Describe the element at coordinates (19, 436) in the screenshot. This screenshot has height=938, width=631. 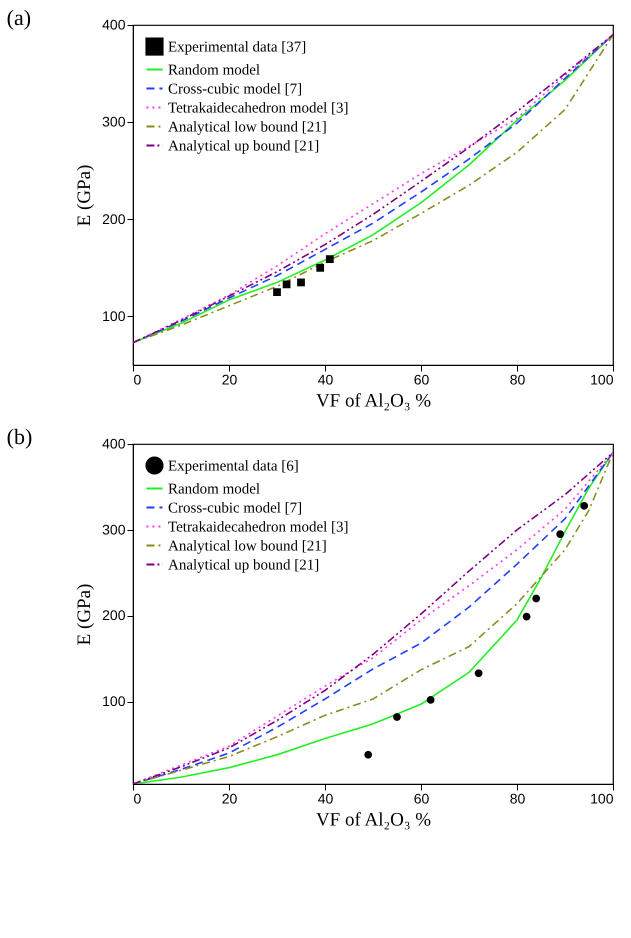
I see `chart-title: (b)` at that location.